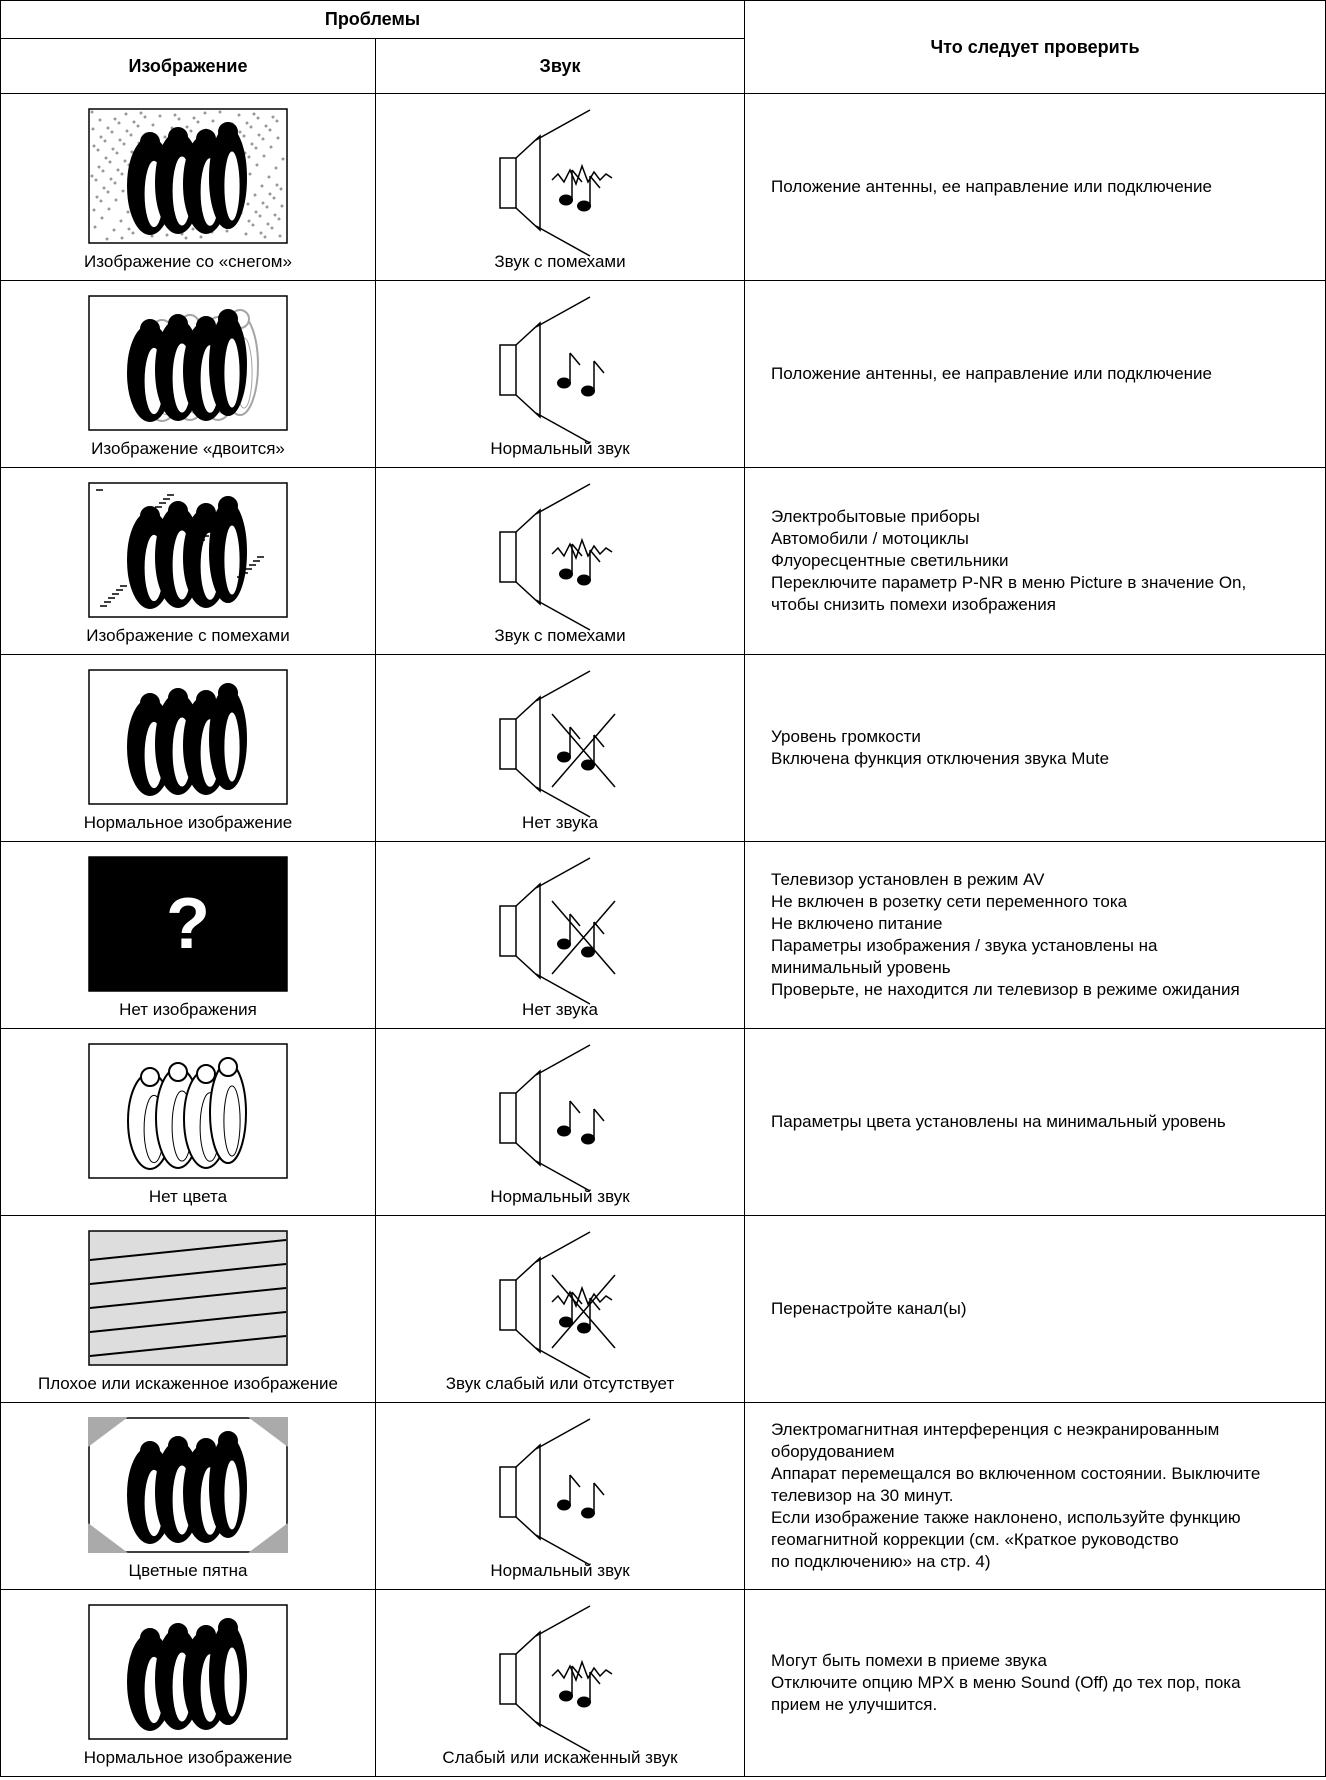 The height and width of the screenshot is (1780, 1326). Describe the element at coordinates (663, 47) in the screenshot. I see `header-row: Проблемы Что следует проверить` at that location.